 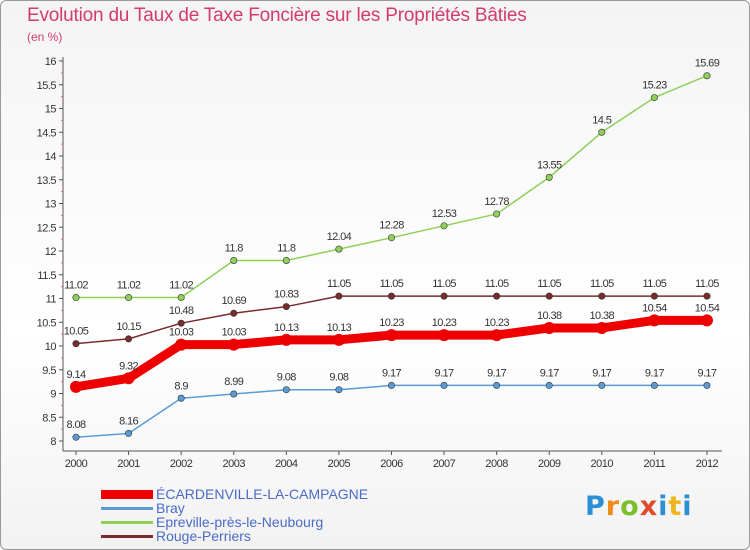 I want to click on y-tick-label: 12.5, so click(x=47, y=228).